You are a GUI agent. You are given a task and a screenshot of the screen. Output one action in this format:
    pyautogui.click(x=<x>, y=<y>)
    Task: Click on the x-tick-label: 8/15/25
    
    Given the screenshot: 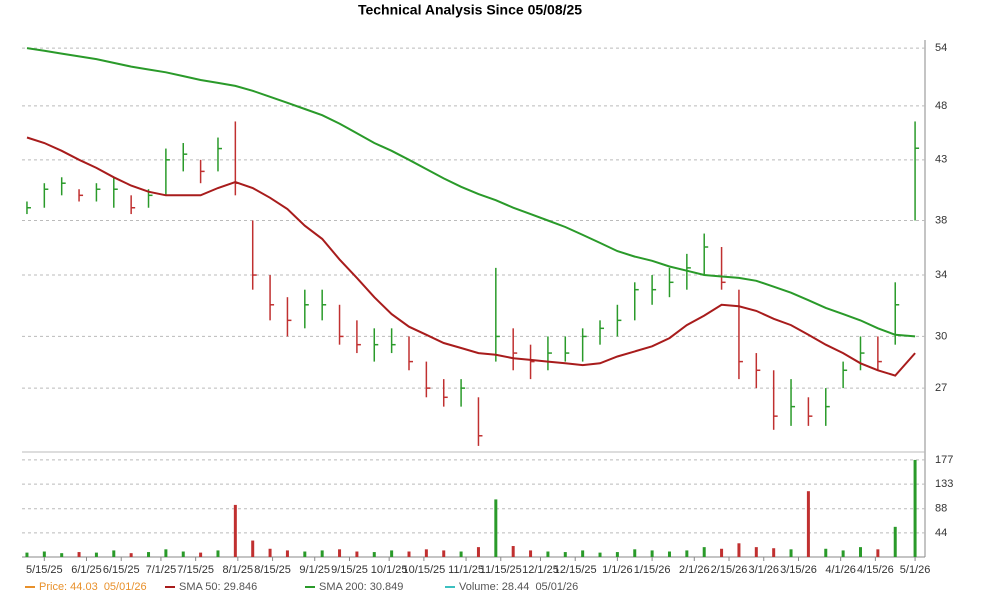 What is the action you would take?
    pyautogui.click(x=272, y=570)
    